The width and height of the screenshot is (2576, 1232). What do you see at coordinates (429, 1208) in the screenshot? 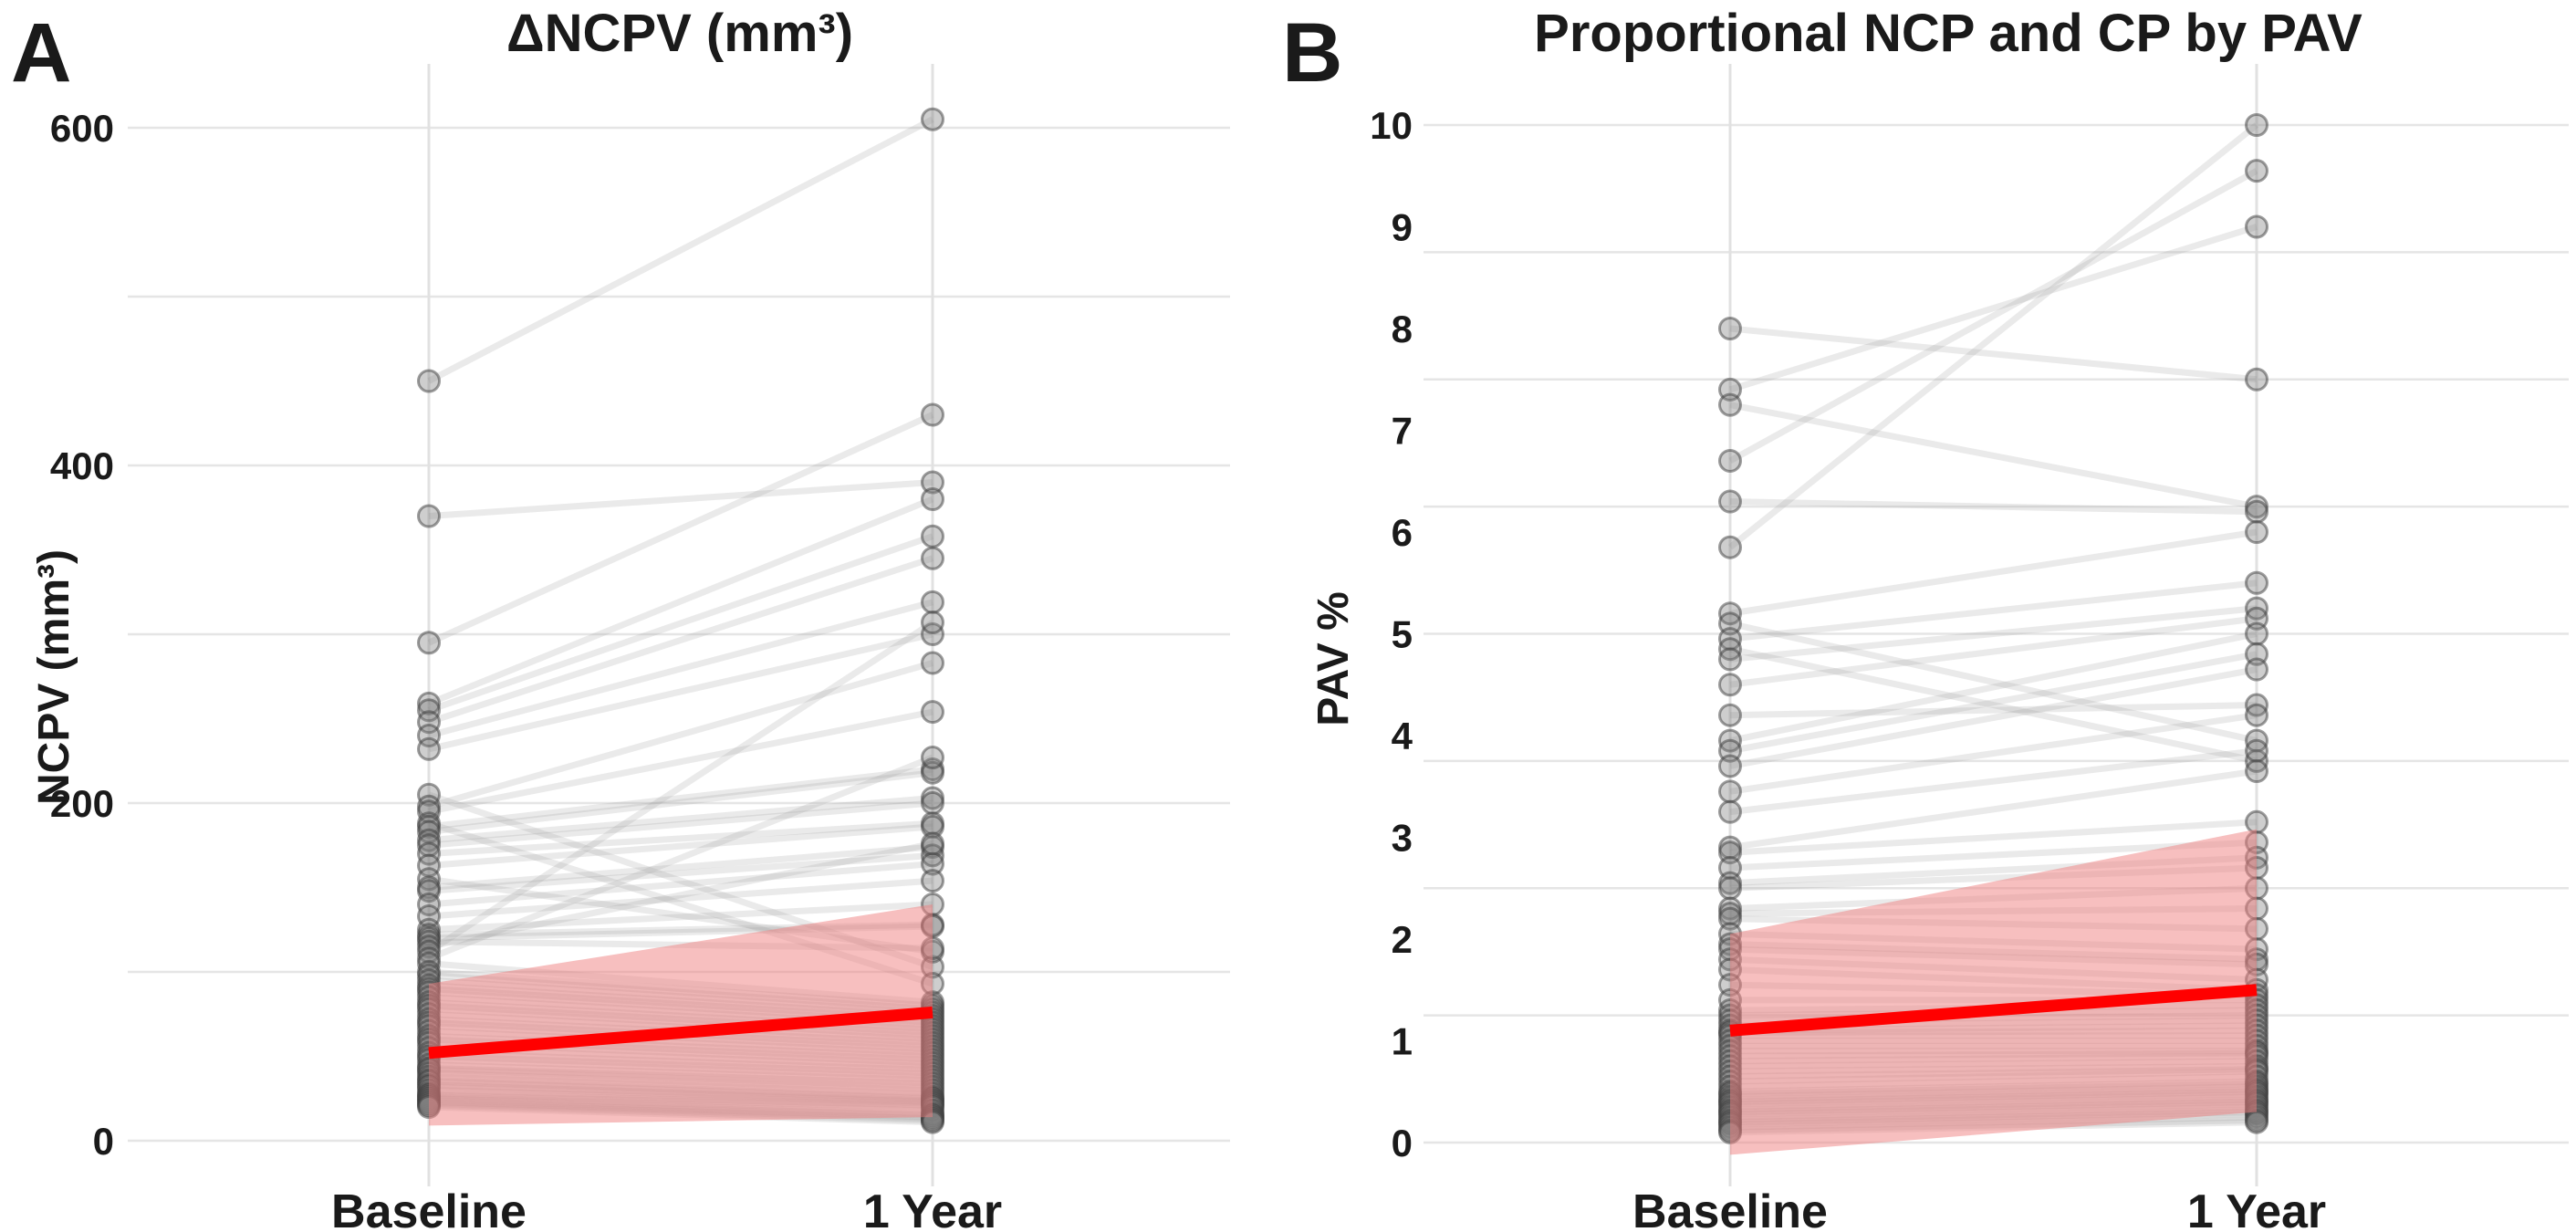
I see `panel-a-x-label-baseline: Baseline` at bounding box center [429, 1208].